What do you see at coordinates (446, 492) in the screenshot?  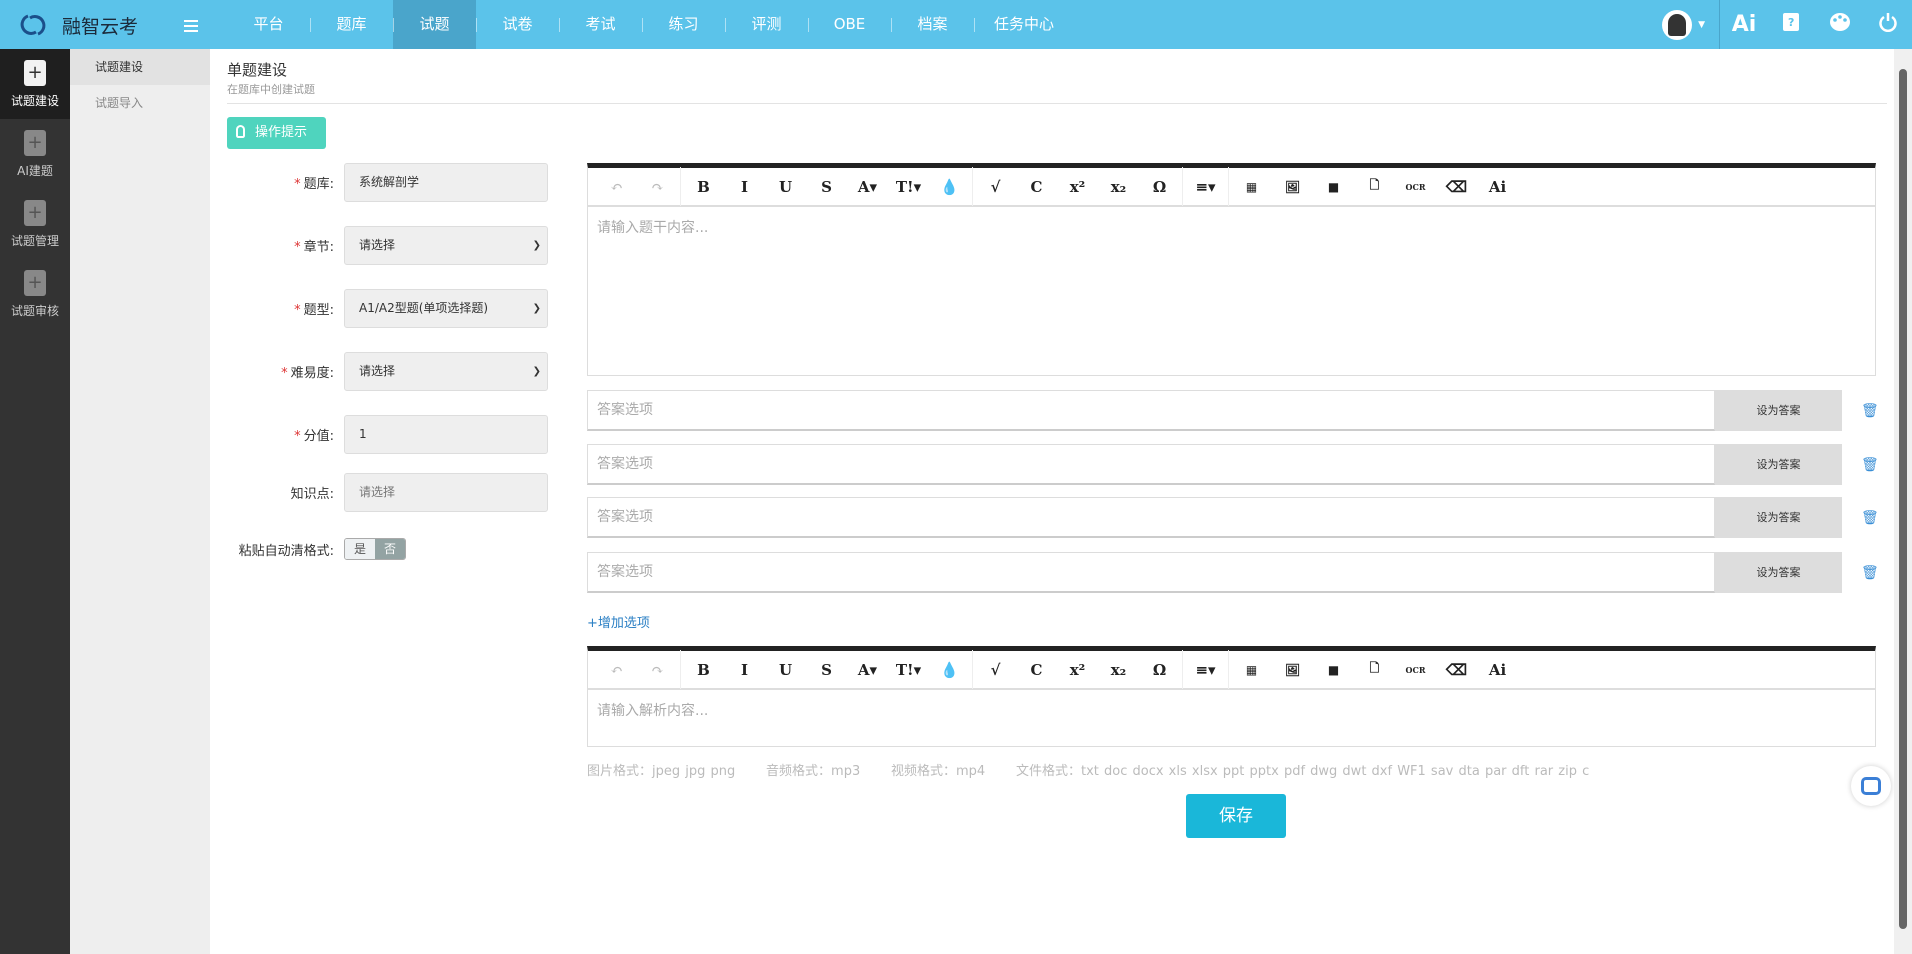 I see `knowledge-input: 请选择` at bounding box center [446, 492].